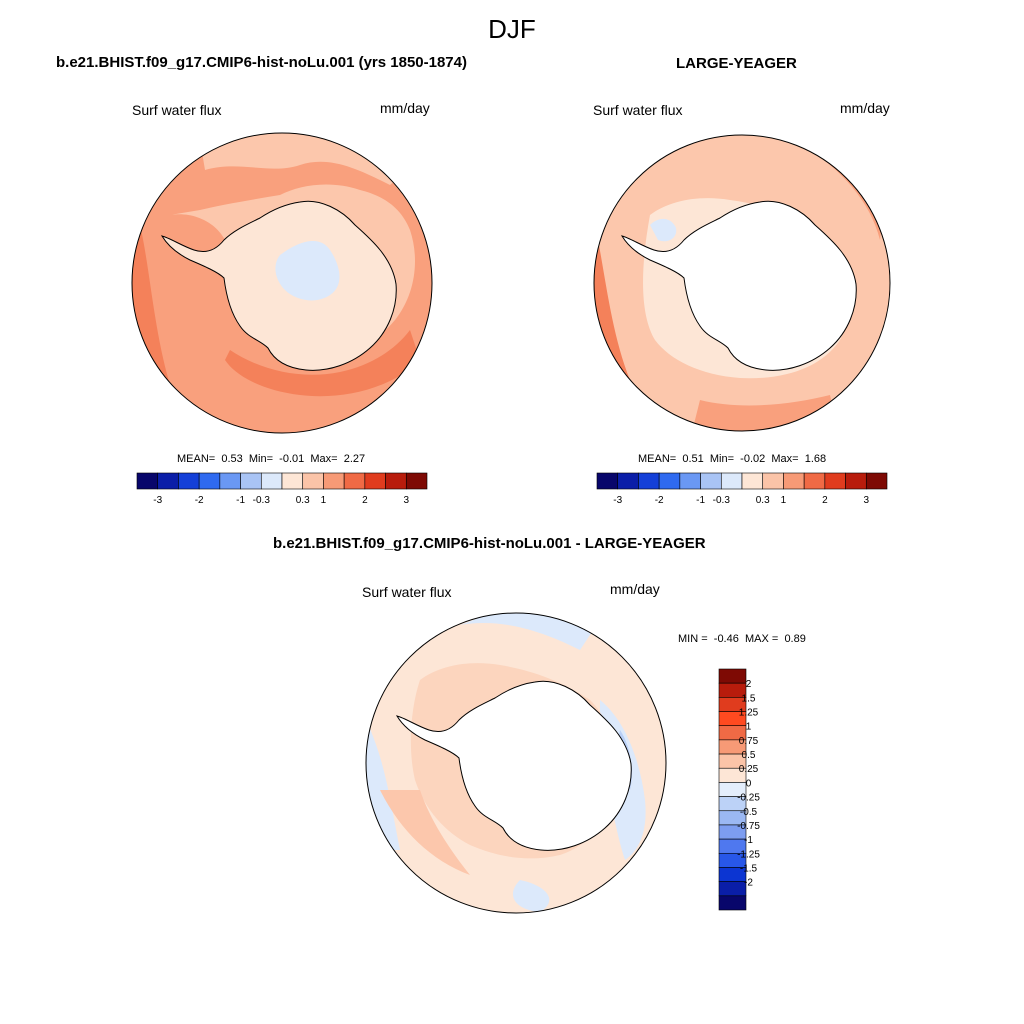 This screenshot has width=1024, height=1024. What do you see at coordinates (365, 500) in the screenshot?
I see `panel1-colorbar-tick-label: 2` at bounding box center [365, 500].